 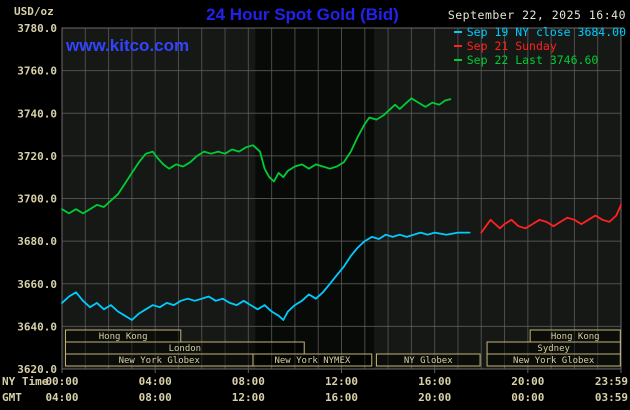 What do you see at coordinates (511, 46) in the screenshot?
I see `legend-label-sep21: Sep 21 Sunday` at bounding box center [511, 46].